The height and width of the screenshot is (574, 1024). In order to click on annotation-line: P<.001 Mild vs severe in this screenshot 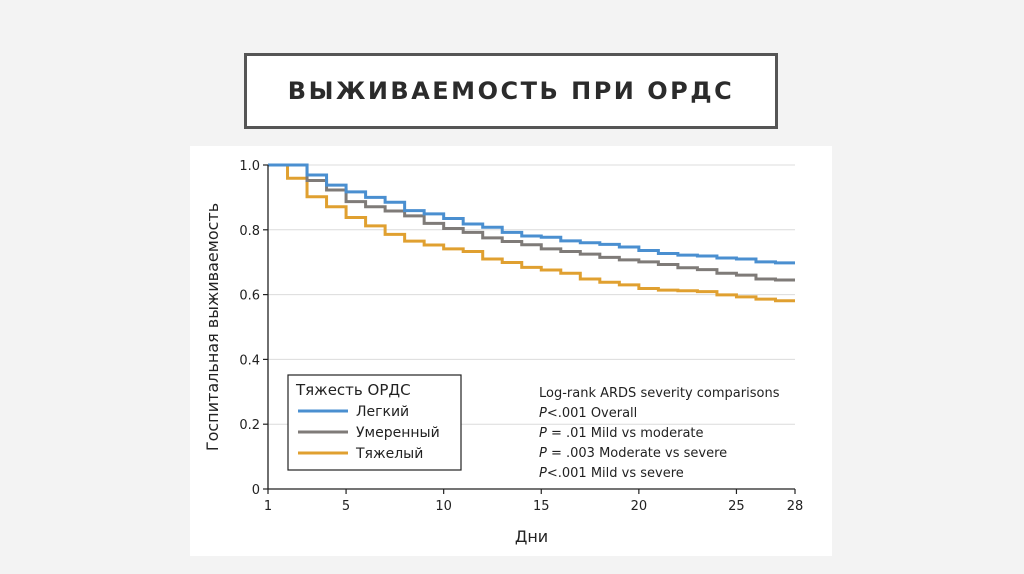, I will do `click(611, 473)`.